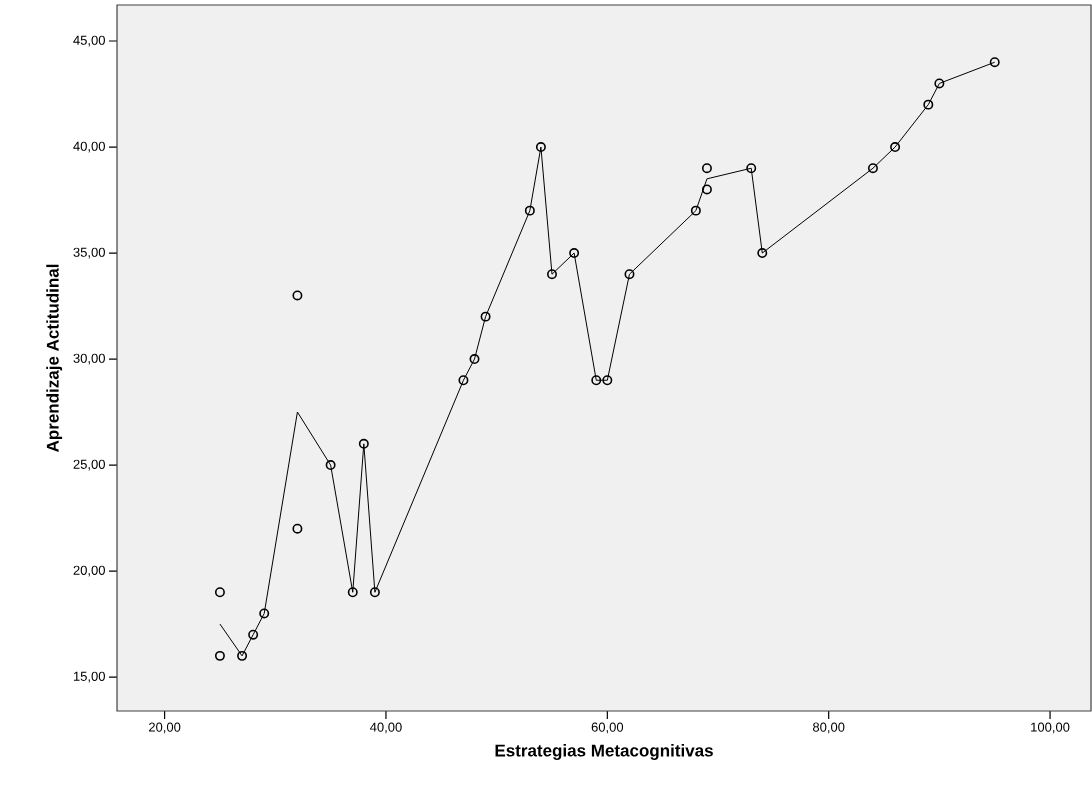 This screenshot has height=796, width=1092. I want to click on y-axis-title: Aprendizaje Actitudinal, so click(54, 358).